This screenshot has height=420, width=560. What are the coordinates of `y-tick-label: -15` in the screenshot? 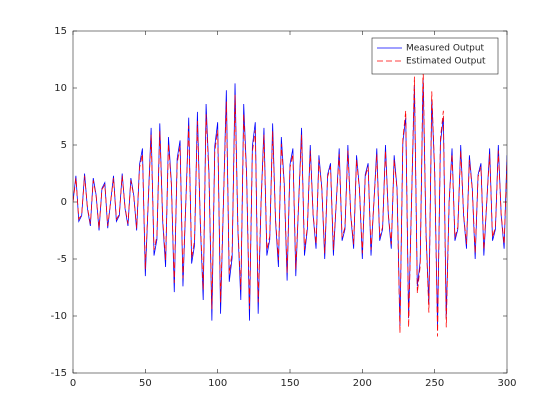 It's located at (59, 373).